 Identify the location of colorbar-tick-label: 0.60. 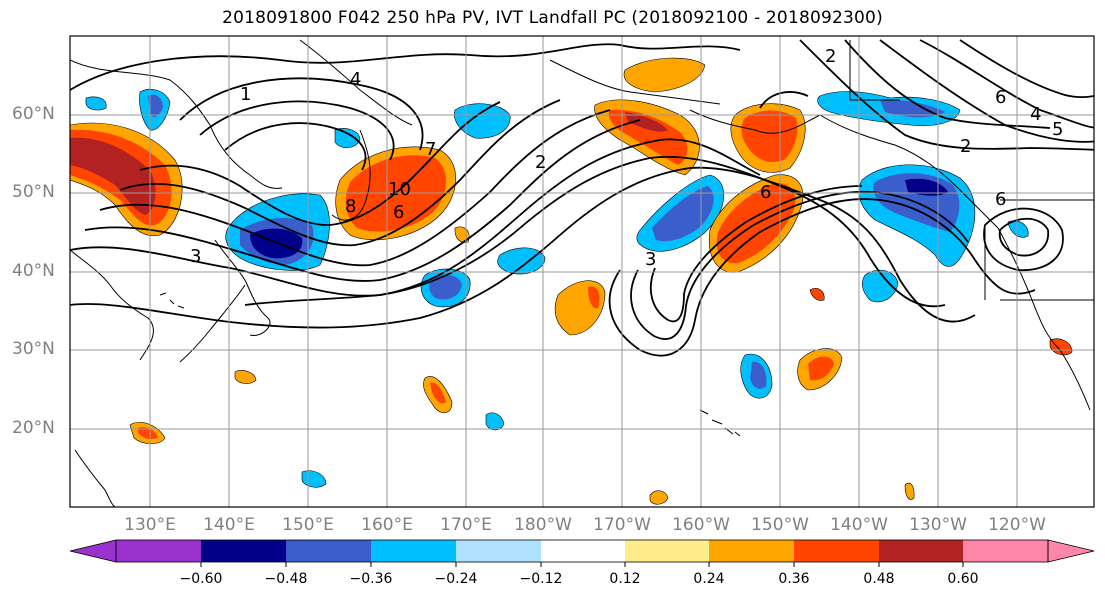
(963, 579).